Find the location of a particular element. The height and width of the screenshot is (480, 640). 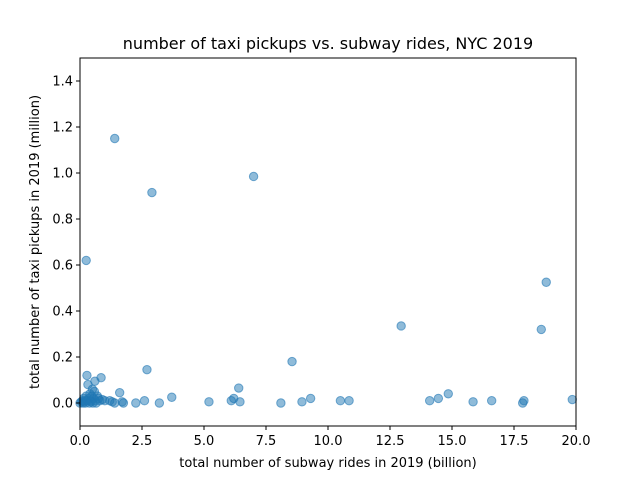

x-tick-label-6: 15.0 is located at coordinates (452, 441).